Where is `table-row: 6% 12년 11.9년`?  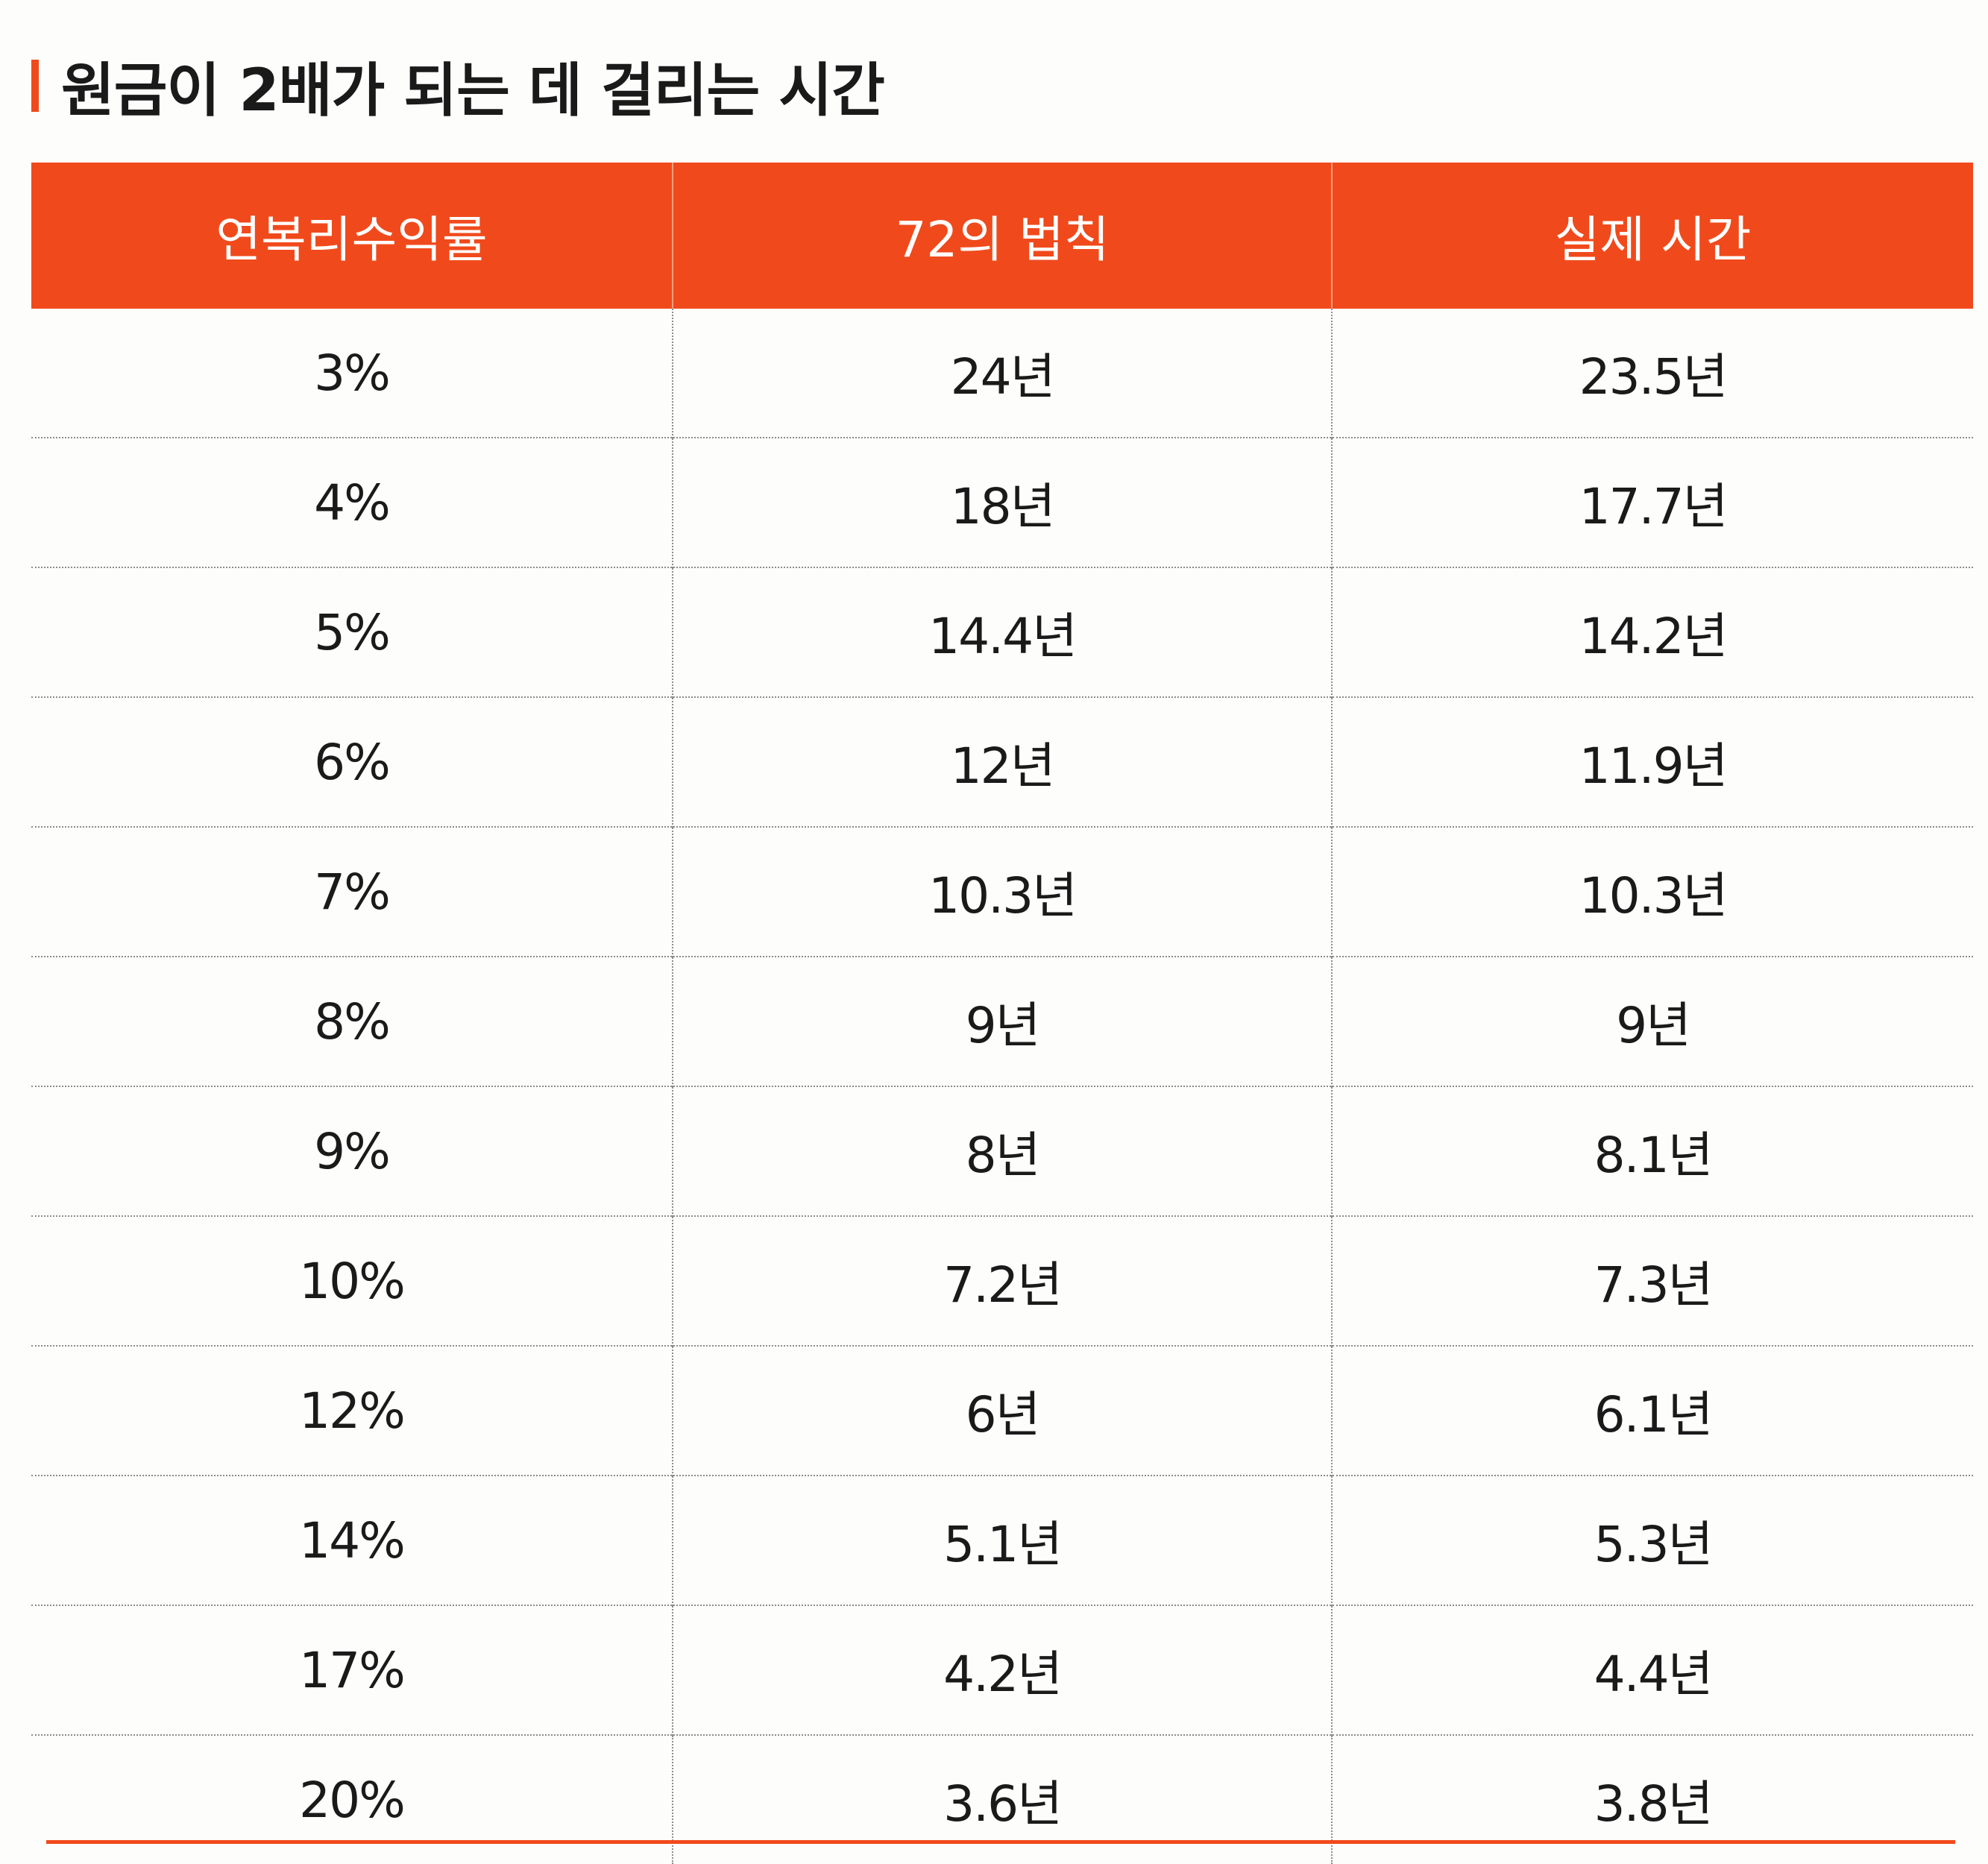
table-row: 6% 12년 11.9년 is located at coordinates (1002, 761).